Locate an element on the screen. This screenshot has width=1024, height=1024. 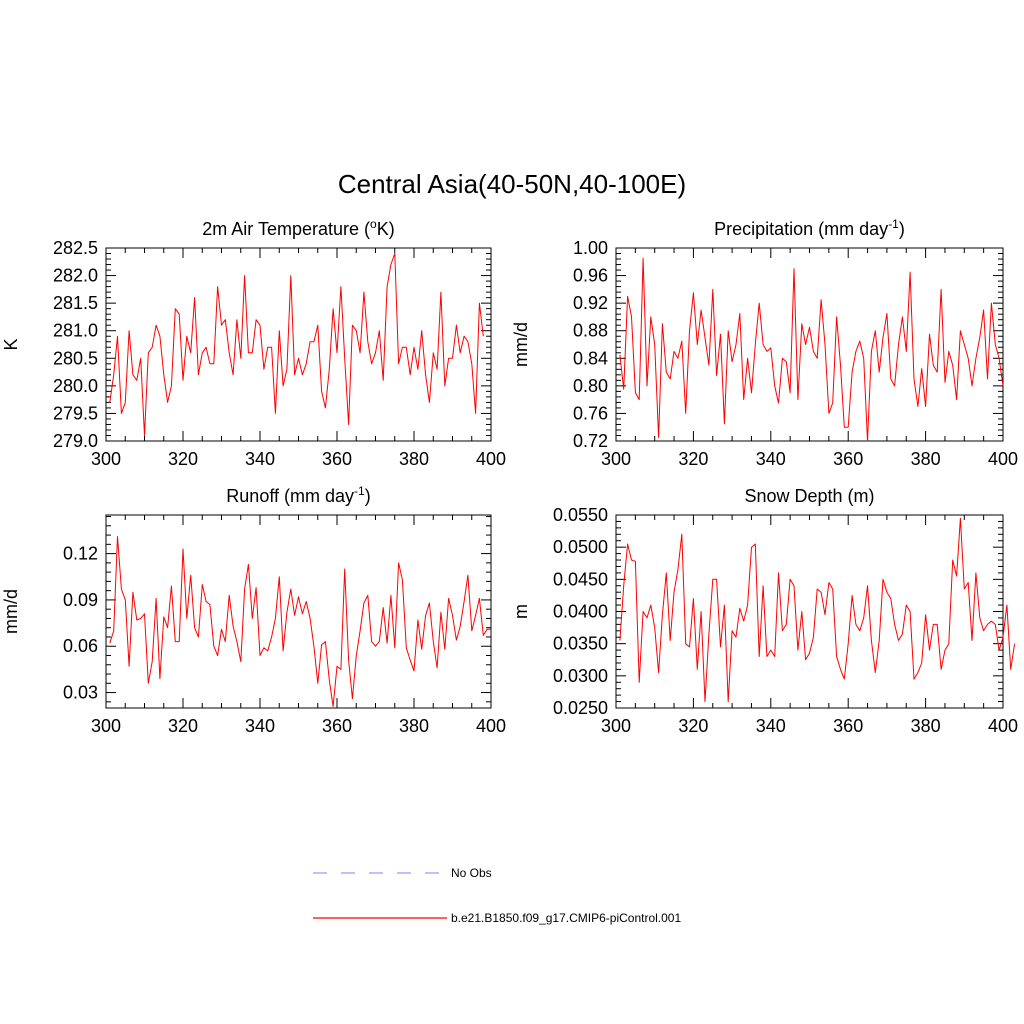
y-tick-label: 0.09 is located at coordinates (80, 600).